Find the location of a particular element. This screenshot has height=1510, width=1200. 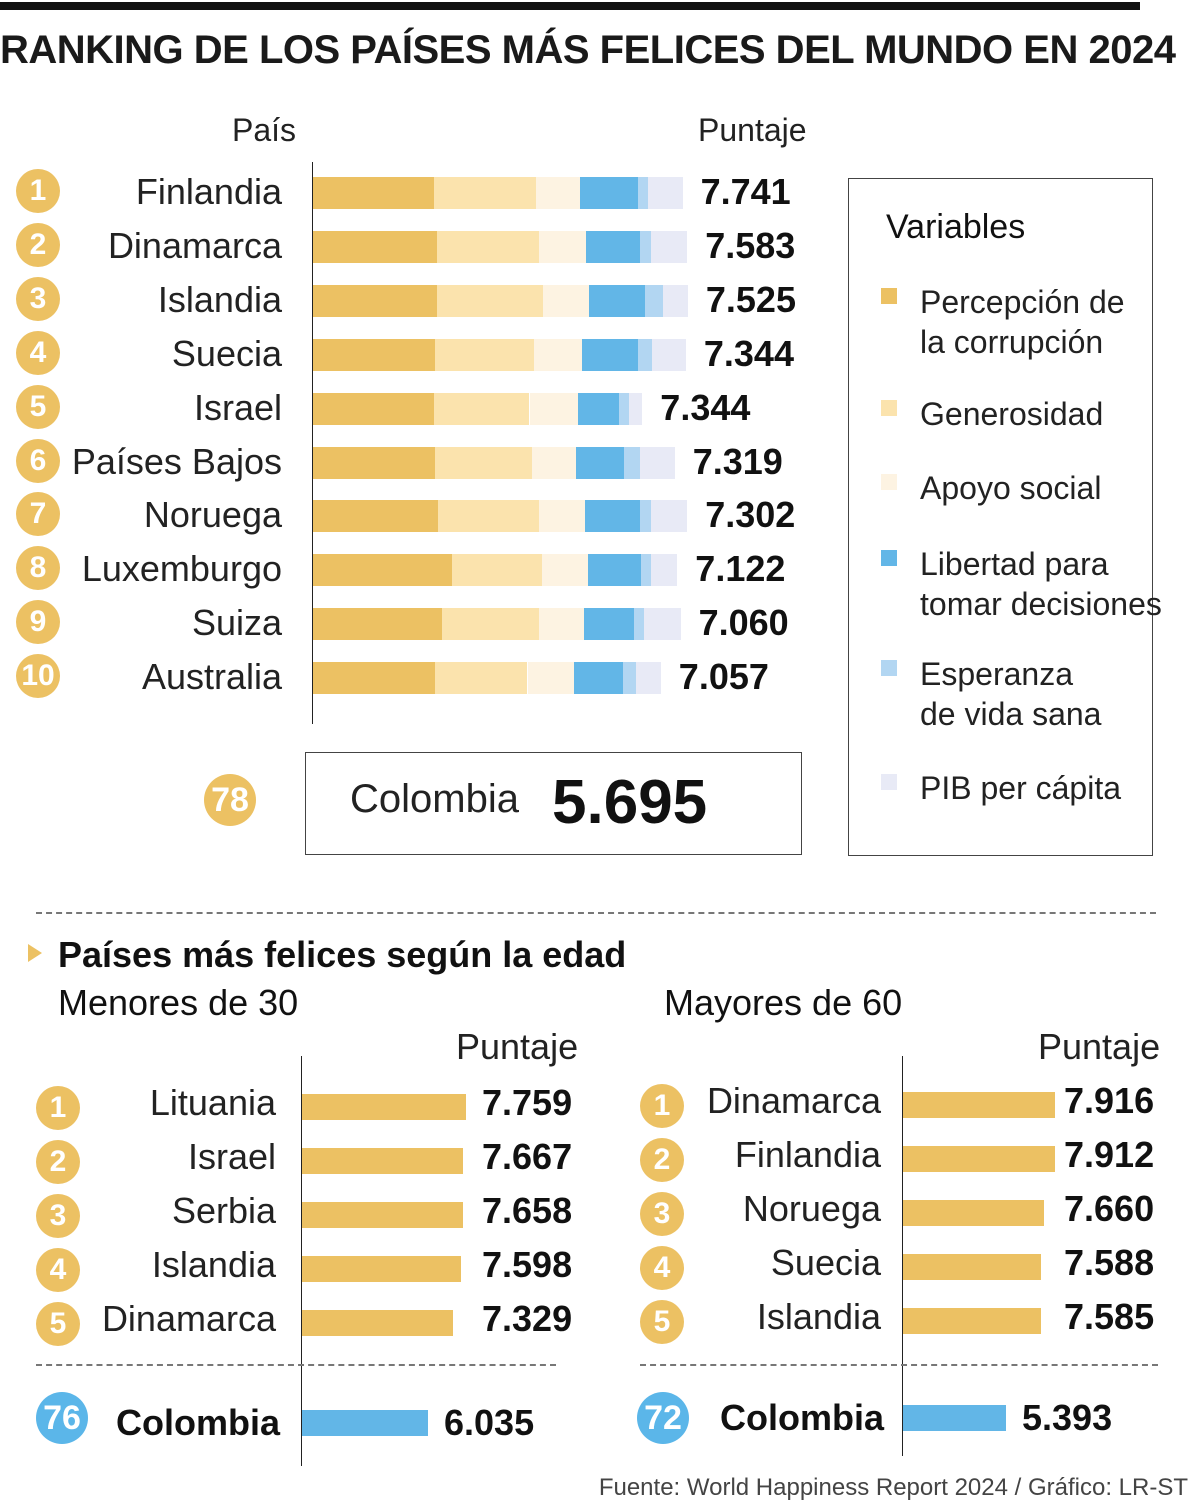

country-label: Islandia is located at coordinates (219, 299).